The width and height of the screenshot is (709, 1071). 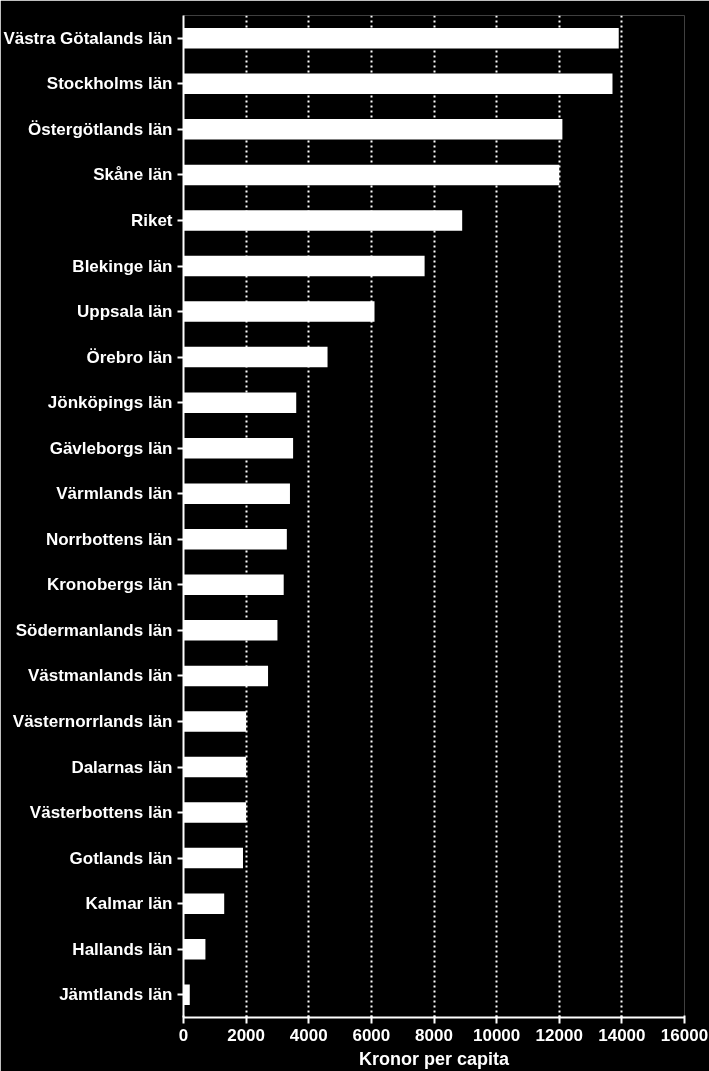 I want to click on y-tick-label: Värmlands län, so click(x=114, y=494).